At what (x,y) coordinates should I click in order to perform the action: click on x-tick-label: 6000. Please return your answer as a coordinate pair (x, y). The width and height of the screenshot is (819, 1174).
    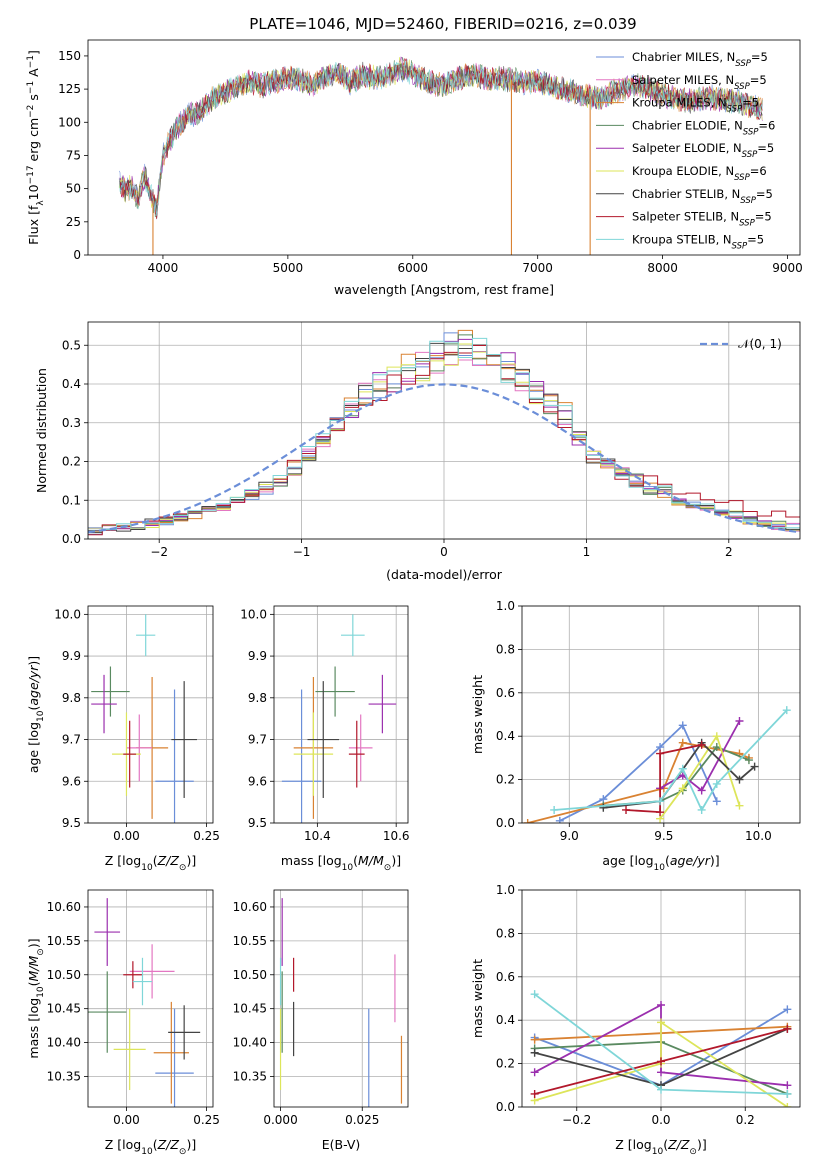
    Looking at the image, I should click on (412, 268).